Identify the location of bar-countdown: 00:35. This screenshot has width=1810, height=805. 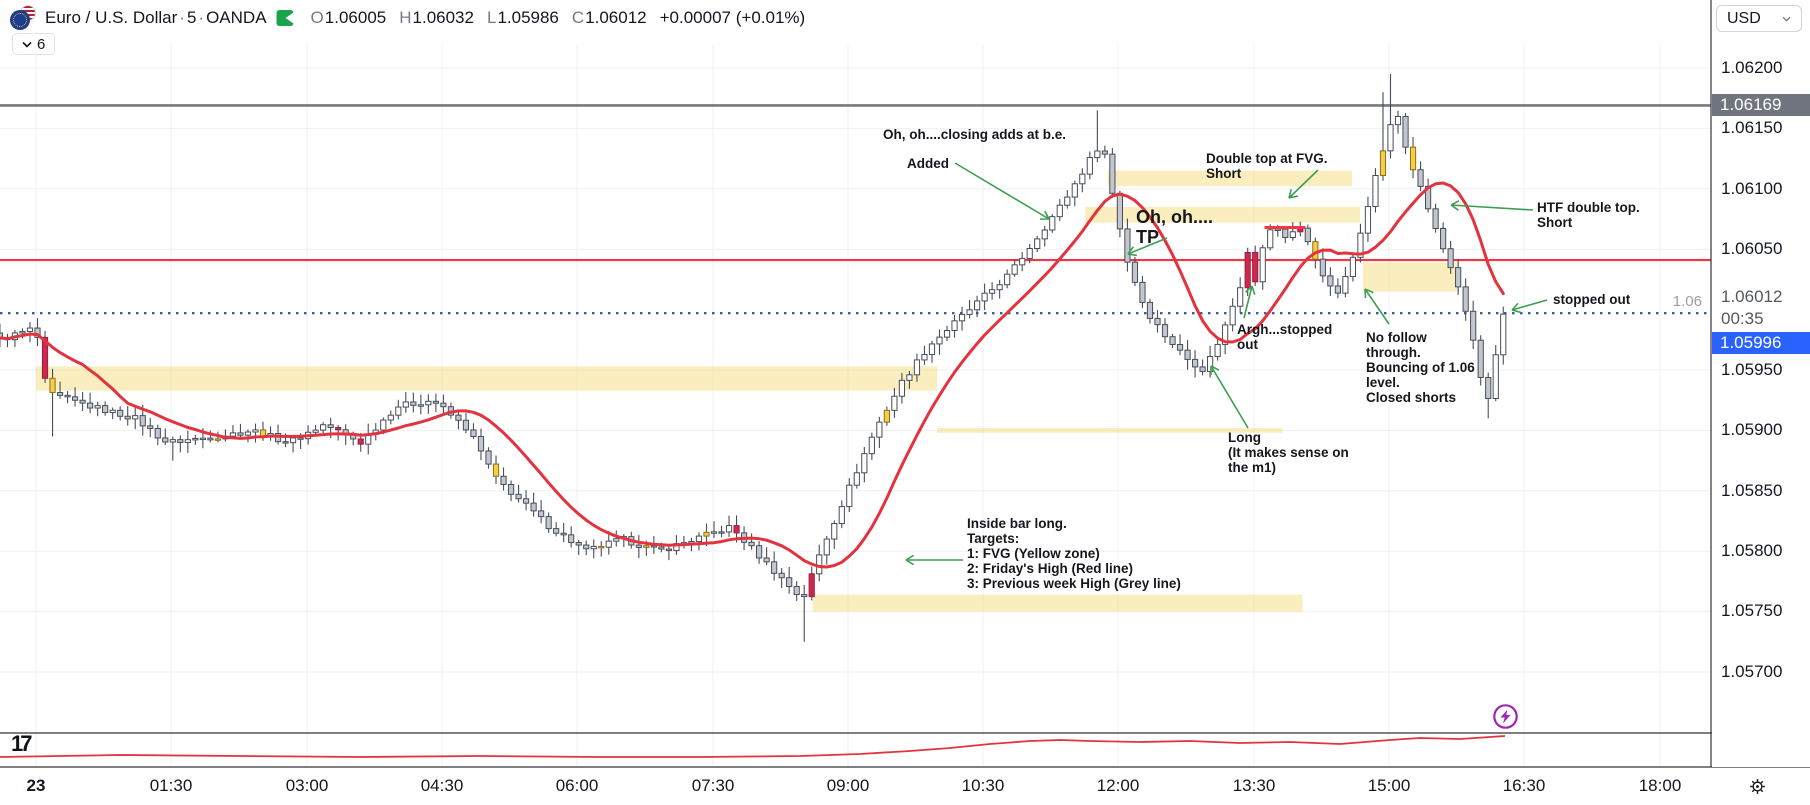
(1742, 318).